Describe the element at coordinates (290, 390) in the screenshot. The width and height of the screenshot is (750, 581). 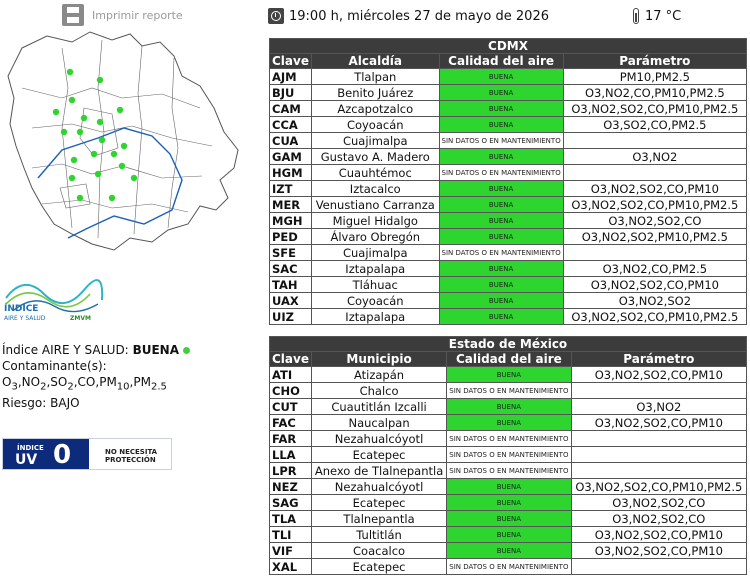
I see `station-code: CHO` at that location.